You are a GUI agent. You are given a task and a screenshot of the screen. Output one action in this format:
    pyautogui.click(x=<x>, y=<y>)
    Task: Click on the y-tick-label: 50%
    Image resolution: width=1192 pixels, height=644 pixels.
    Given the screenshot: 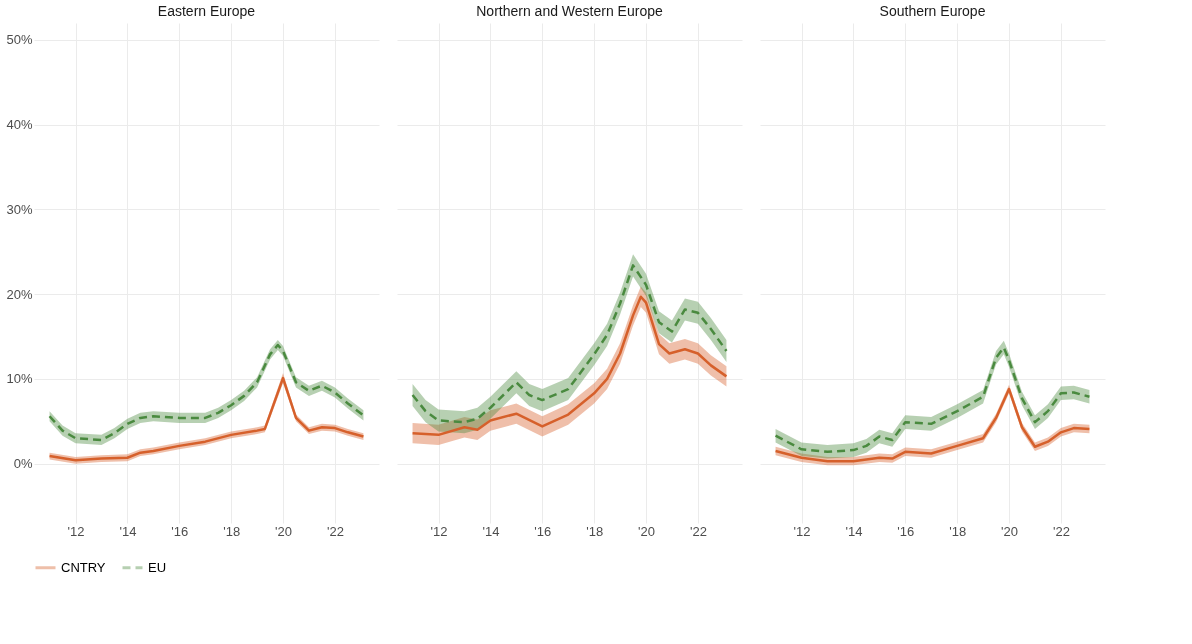 What is the action you would take?
    pyautogui.click(x=19, y=40)
    